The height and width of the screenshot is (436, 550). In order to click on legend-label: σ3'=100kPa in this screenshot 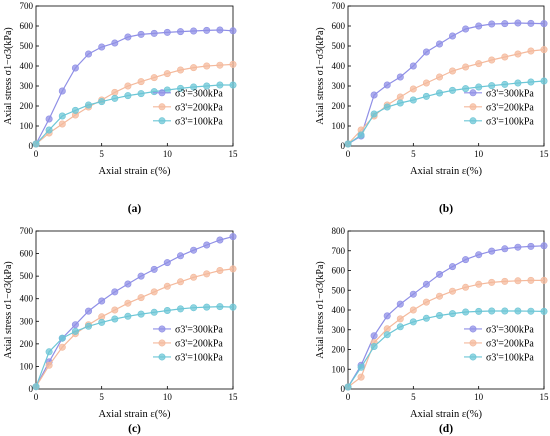, I will do `click(199, 121)`.